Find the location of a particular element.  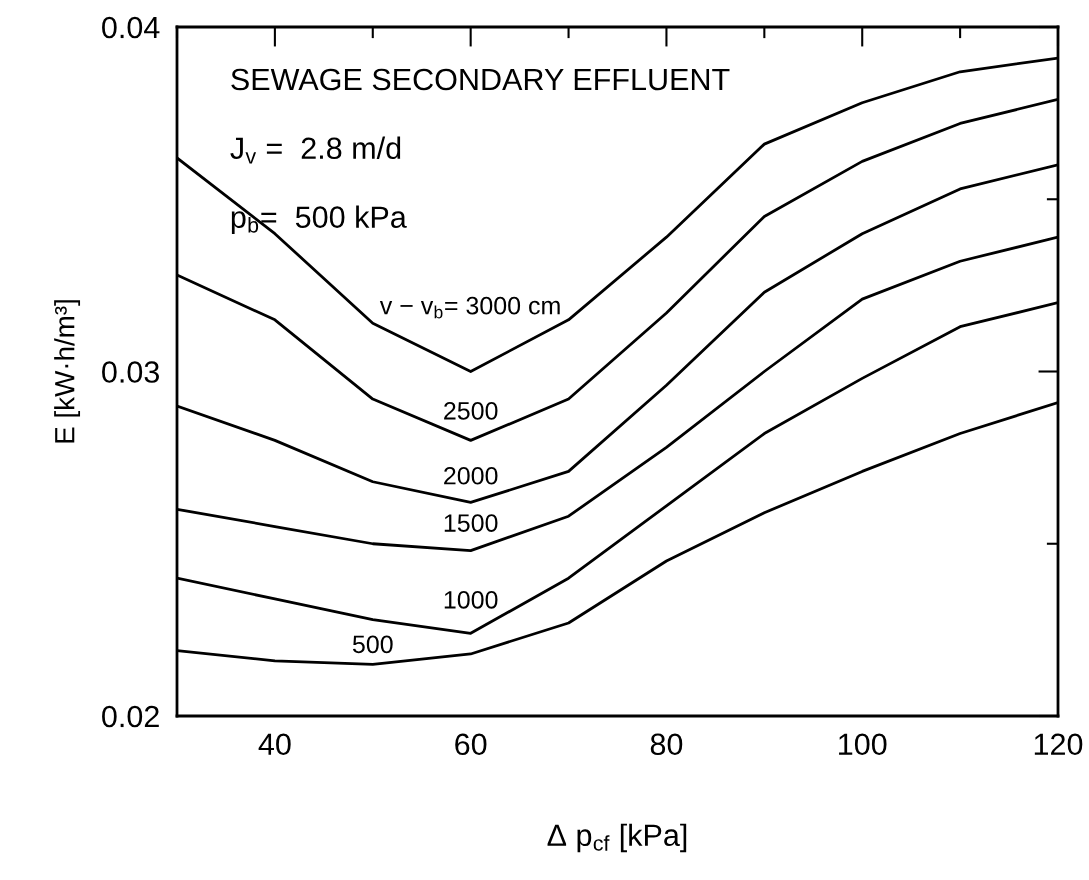

y-tick-label: 0.04 is located at coordinates (131, 27).